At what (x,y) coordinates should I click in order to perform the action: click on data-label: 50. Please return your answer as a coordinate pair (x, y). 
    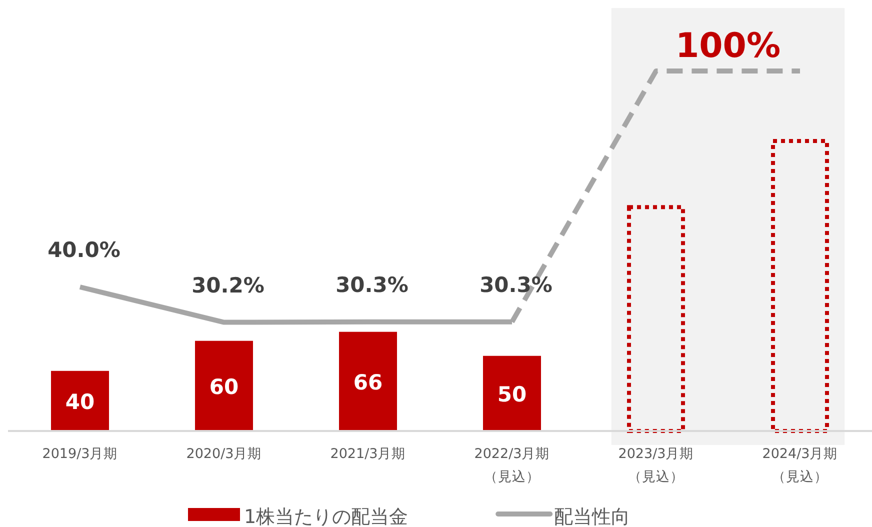
    Looking at the image, I should click on (512, 394).